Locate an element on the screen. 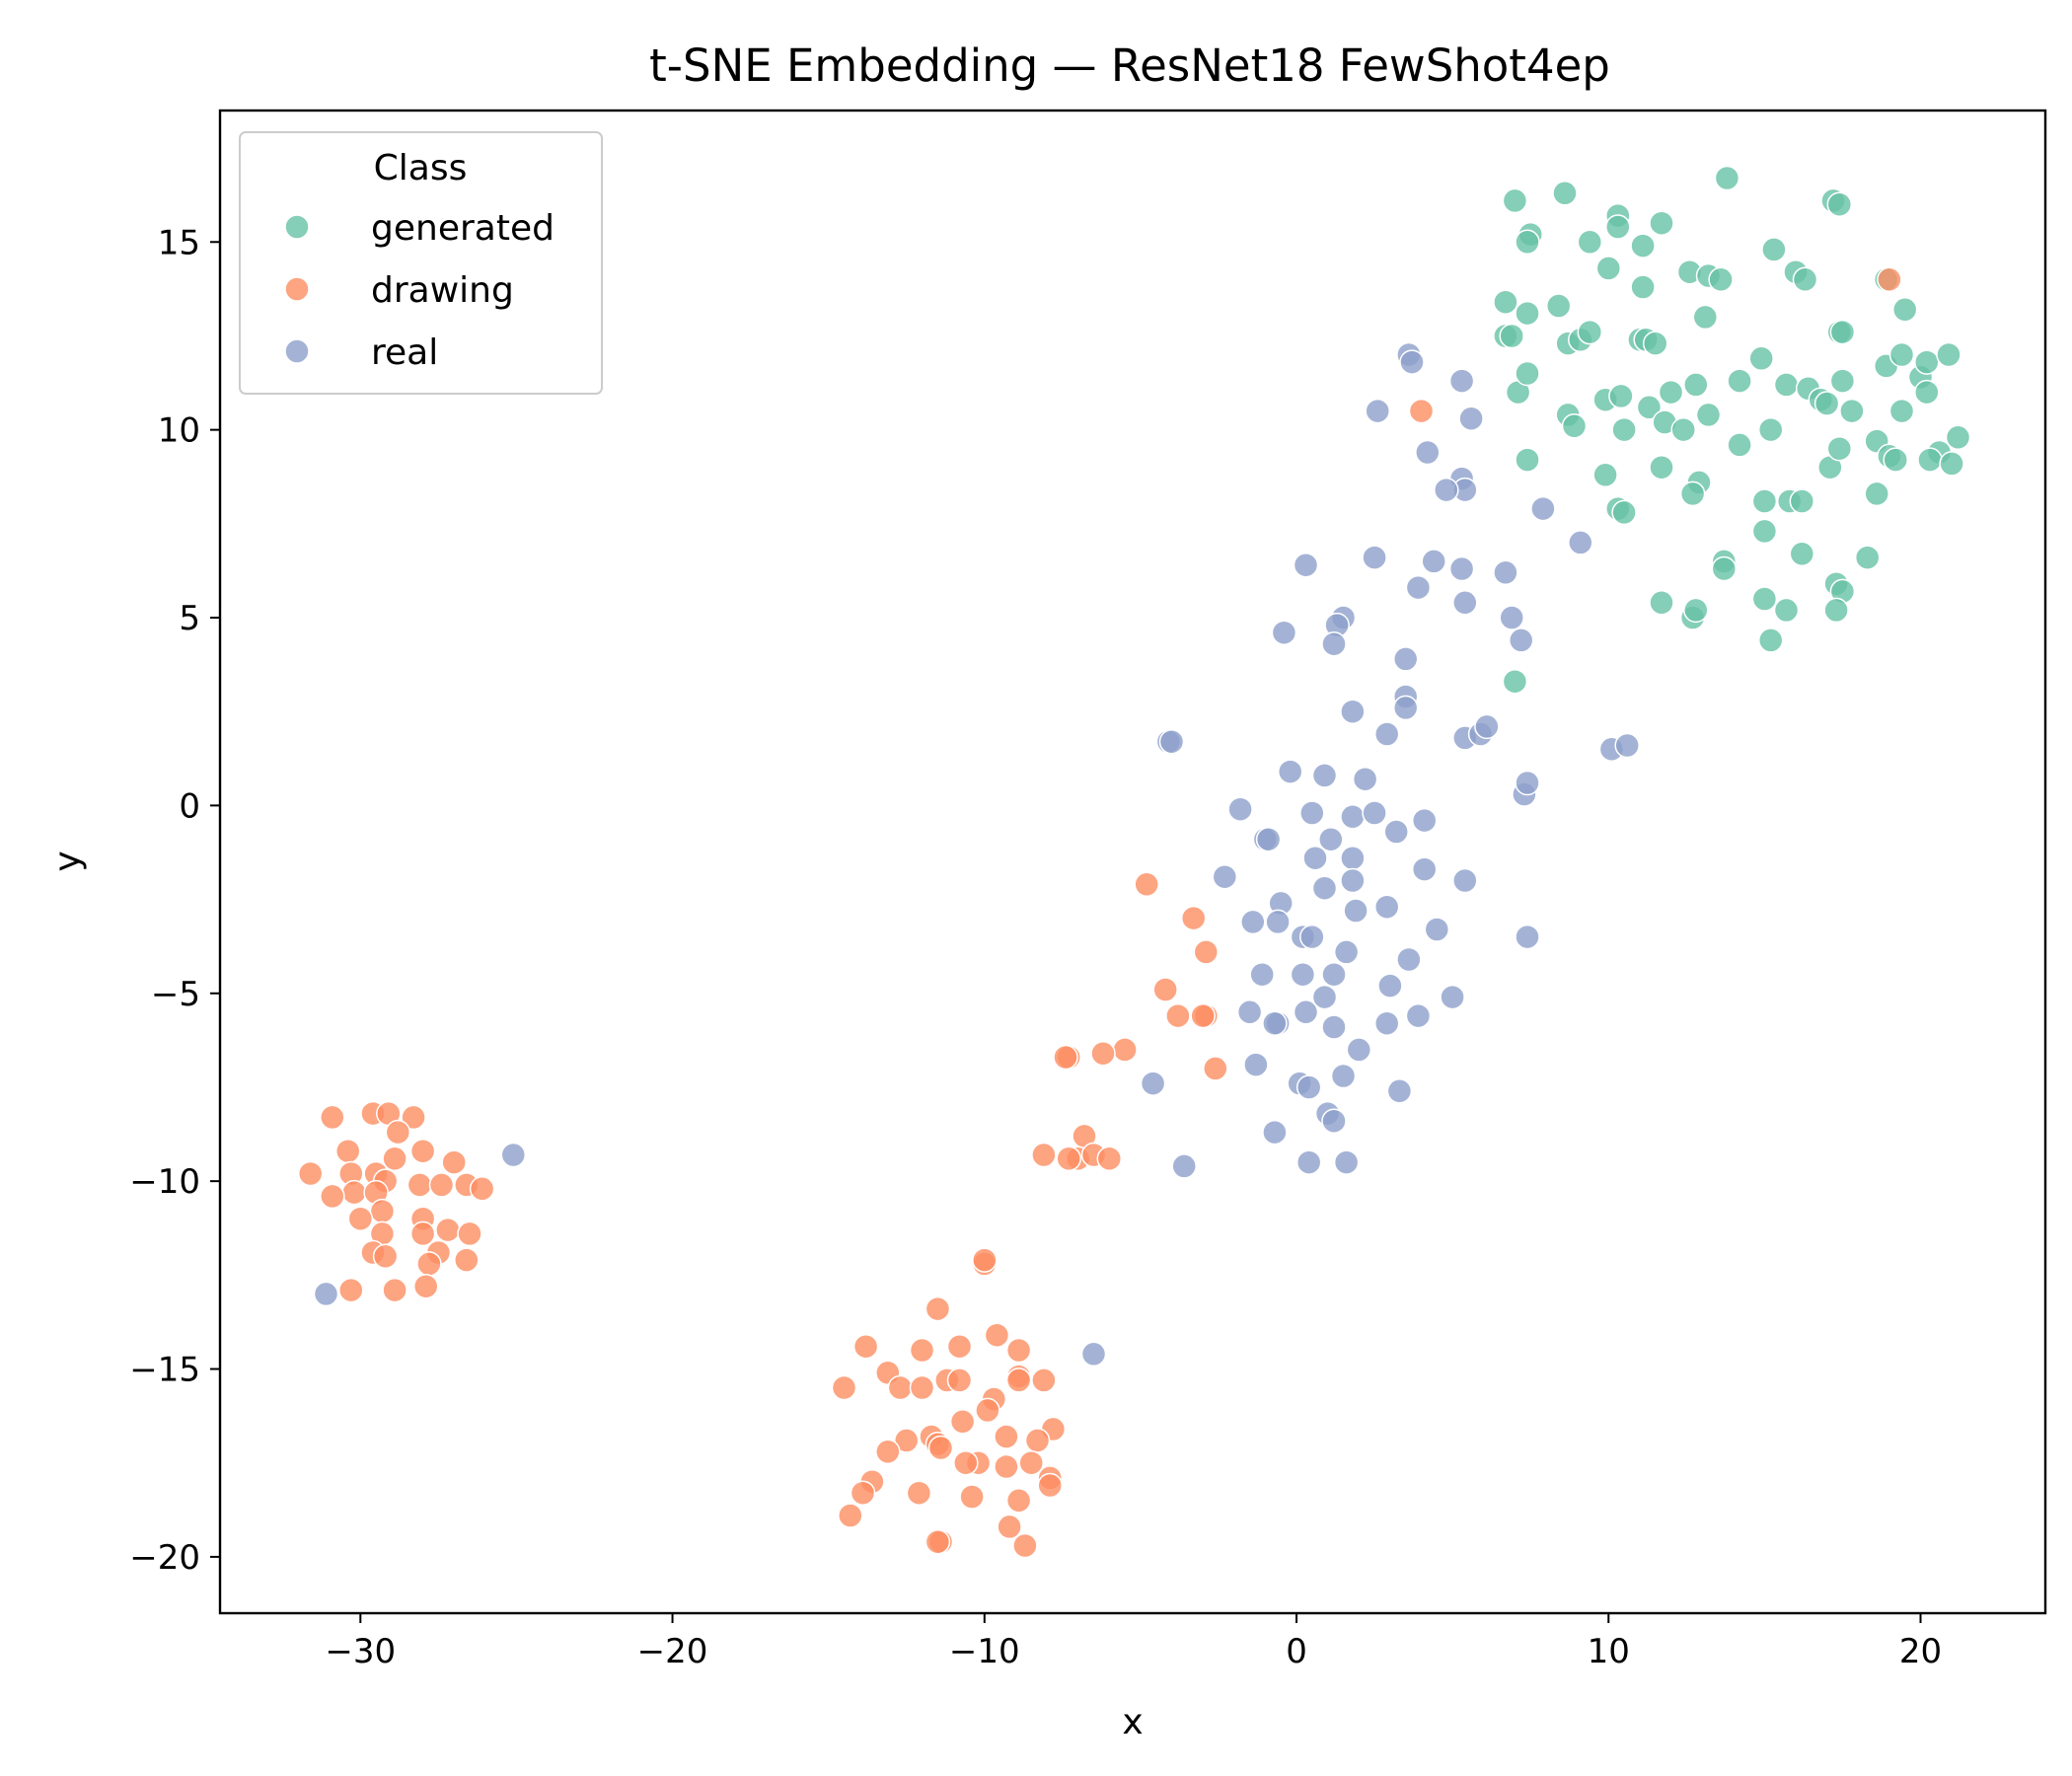 Image resolution: width=2072 pixels, height=1776 pixels. legend-marker-generated is located at coordinates (297, 227).